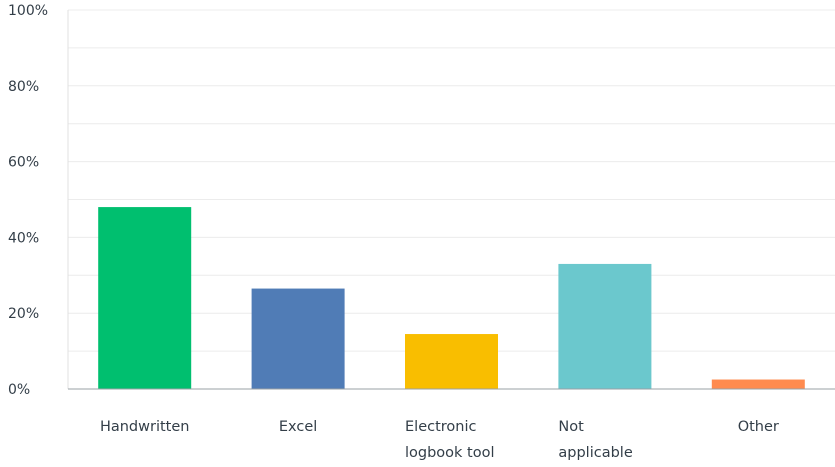 The height and width of the screenshot is (467, 835). I want to click on y-tick-label: 100%, so click(28, 11).